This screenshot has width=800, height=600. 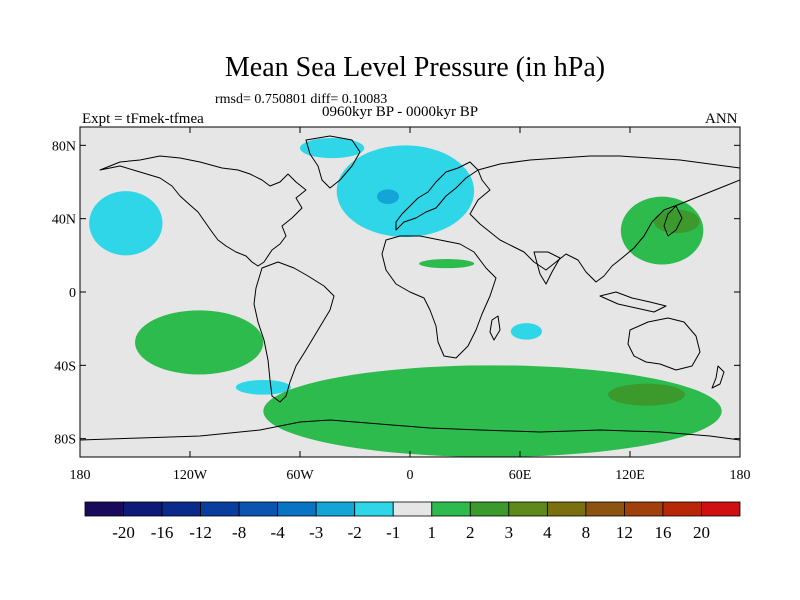 I want to click on colorbar-label: -1, so click(x=393, y=532).